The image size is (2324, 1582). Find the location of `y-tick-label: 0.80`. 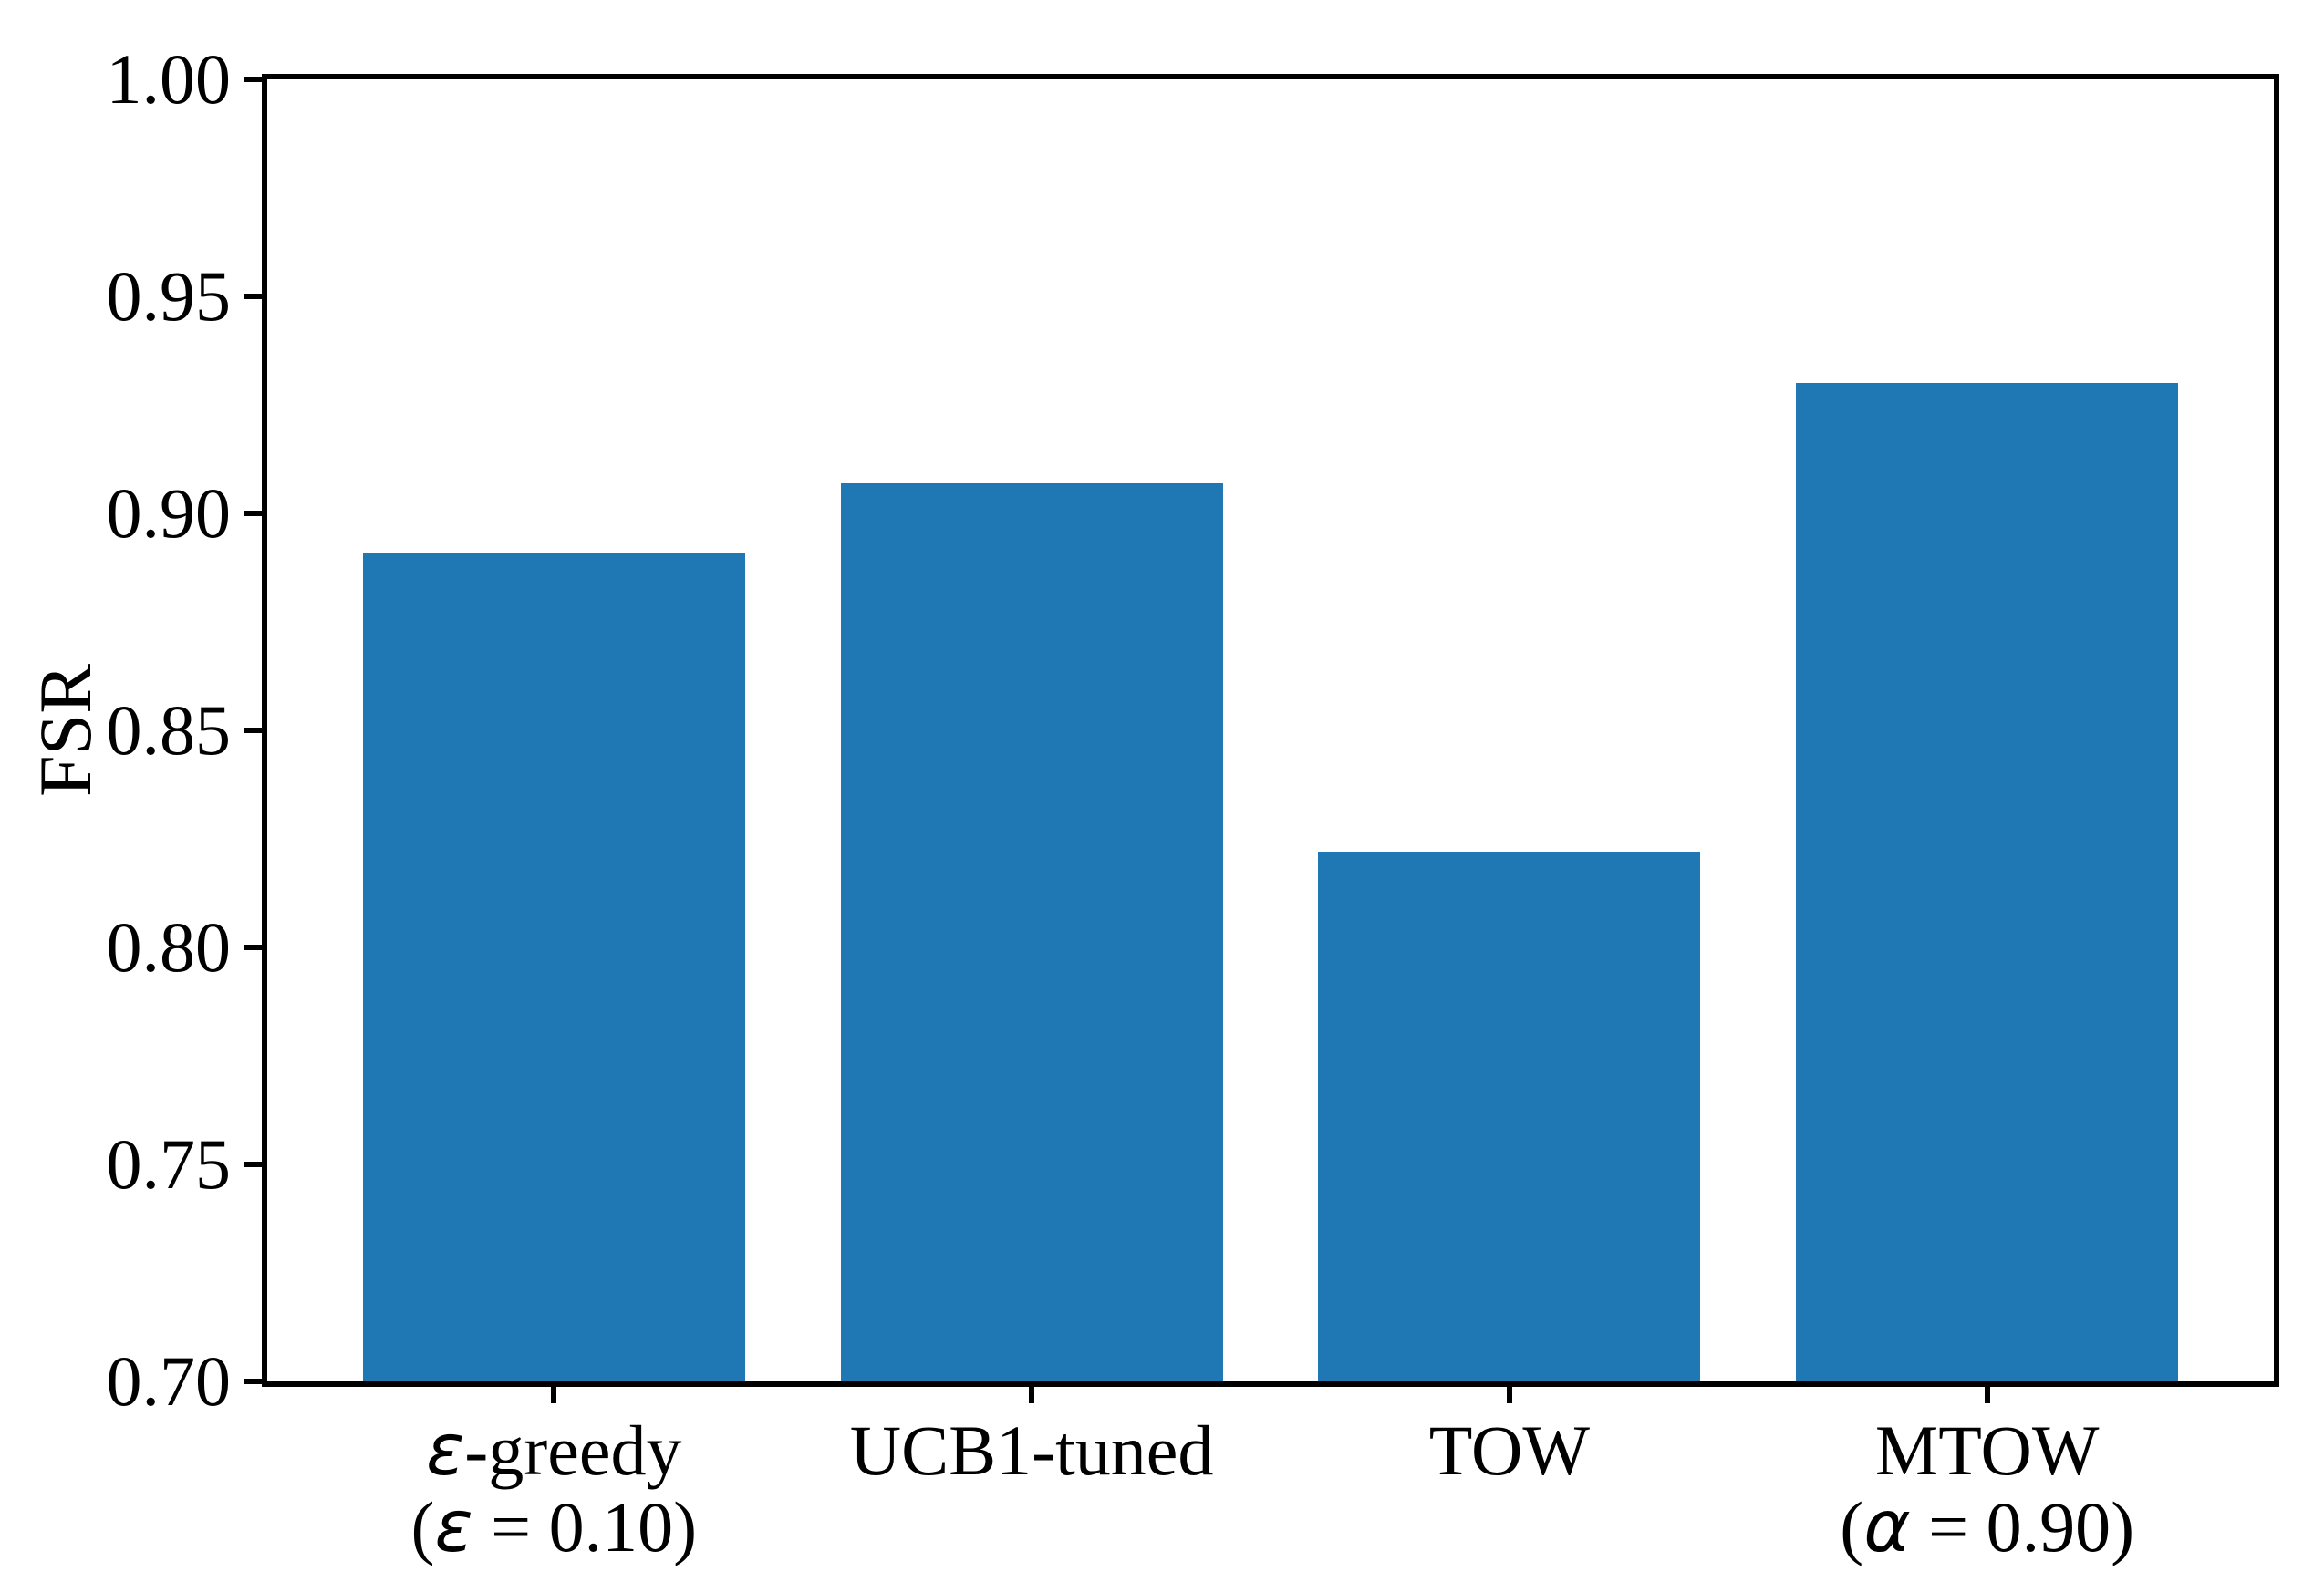

y-tick-label: 0.80 is located at coordinates (169, 947).